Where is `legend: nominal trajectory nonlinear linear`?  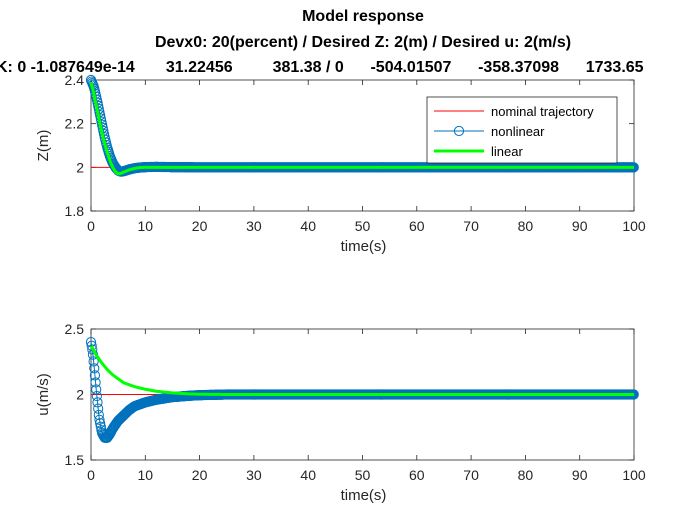 legend: nominal trajectory nonlinear linear is located at coordinates (522, 130).